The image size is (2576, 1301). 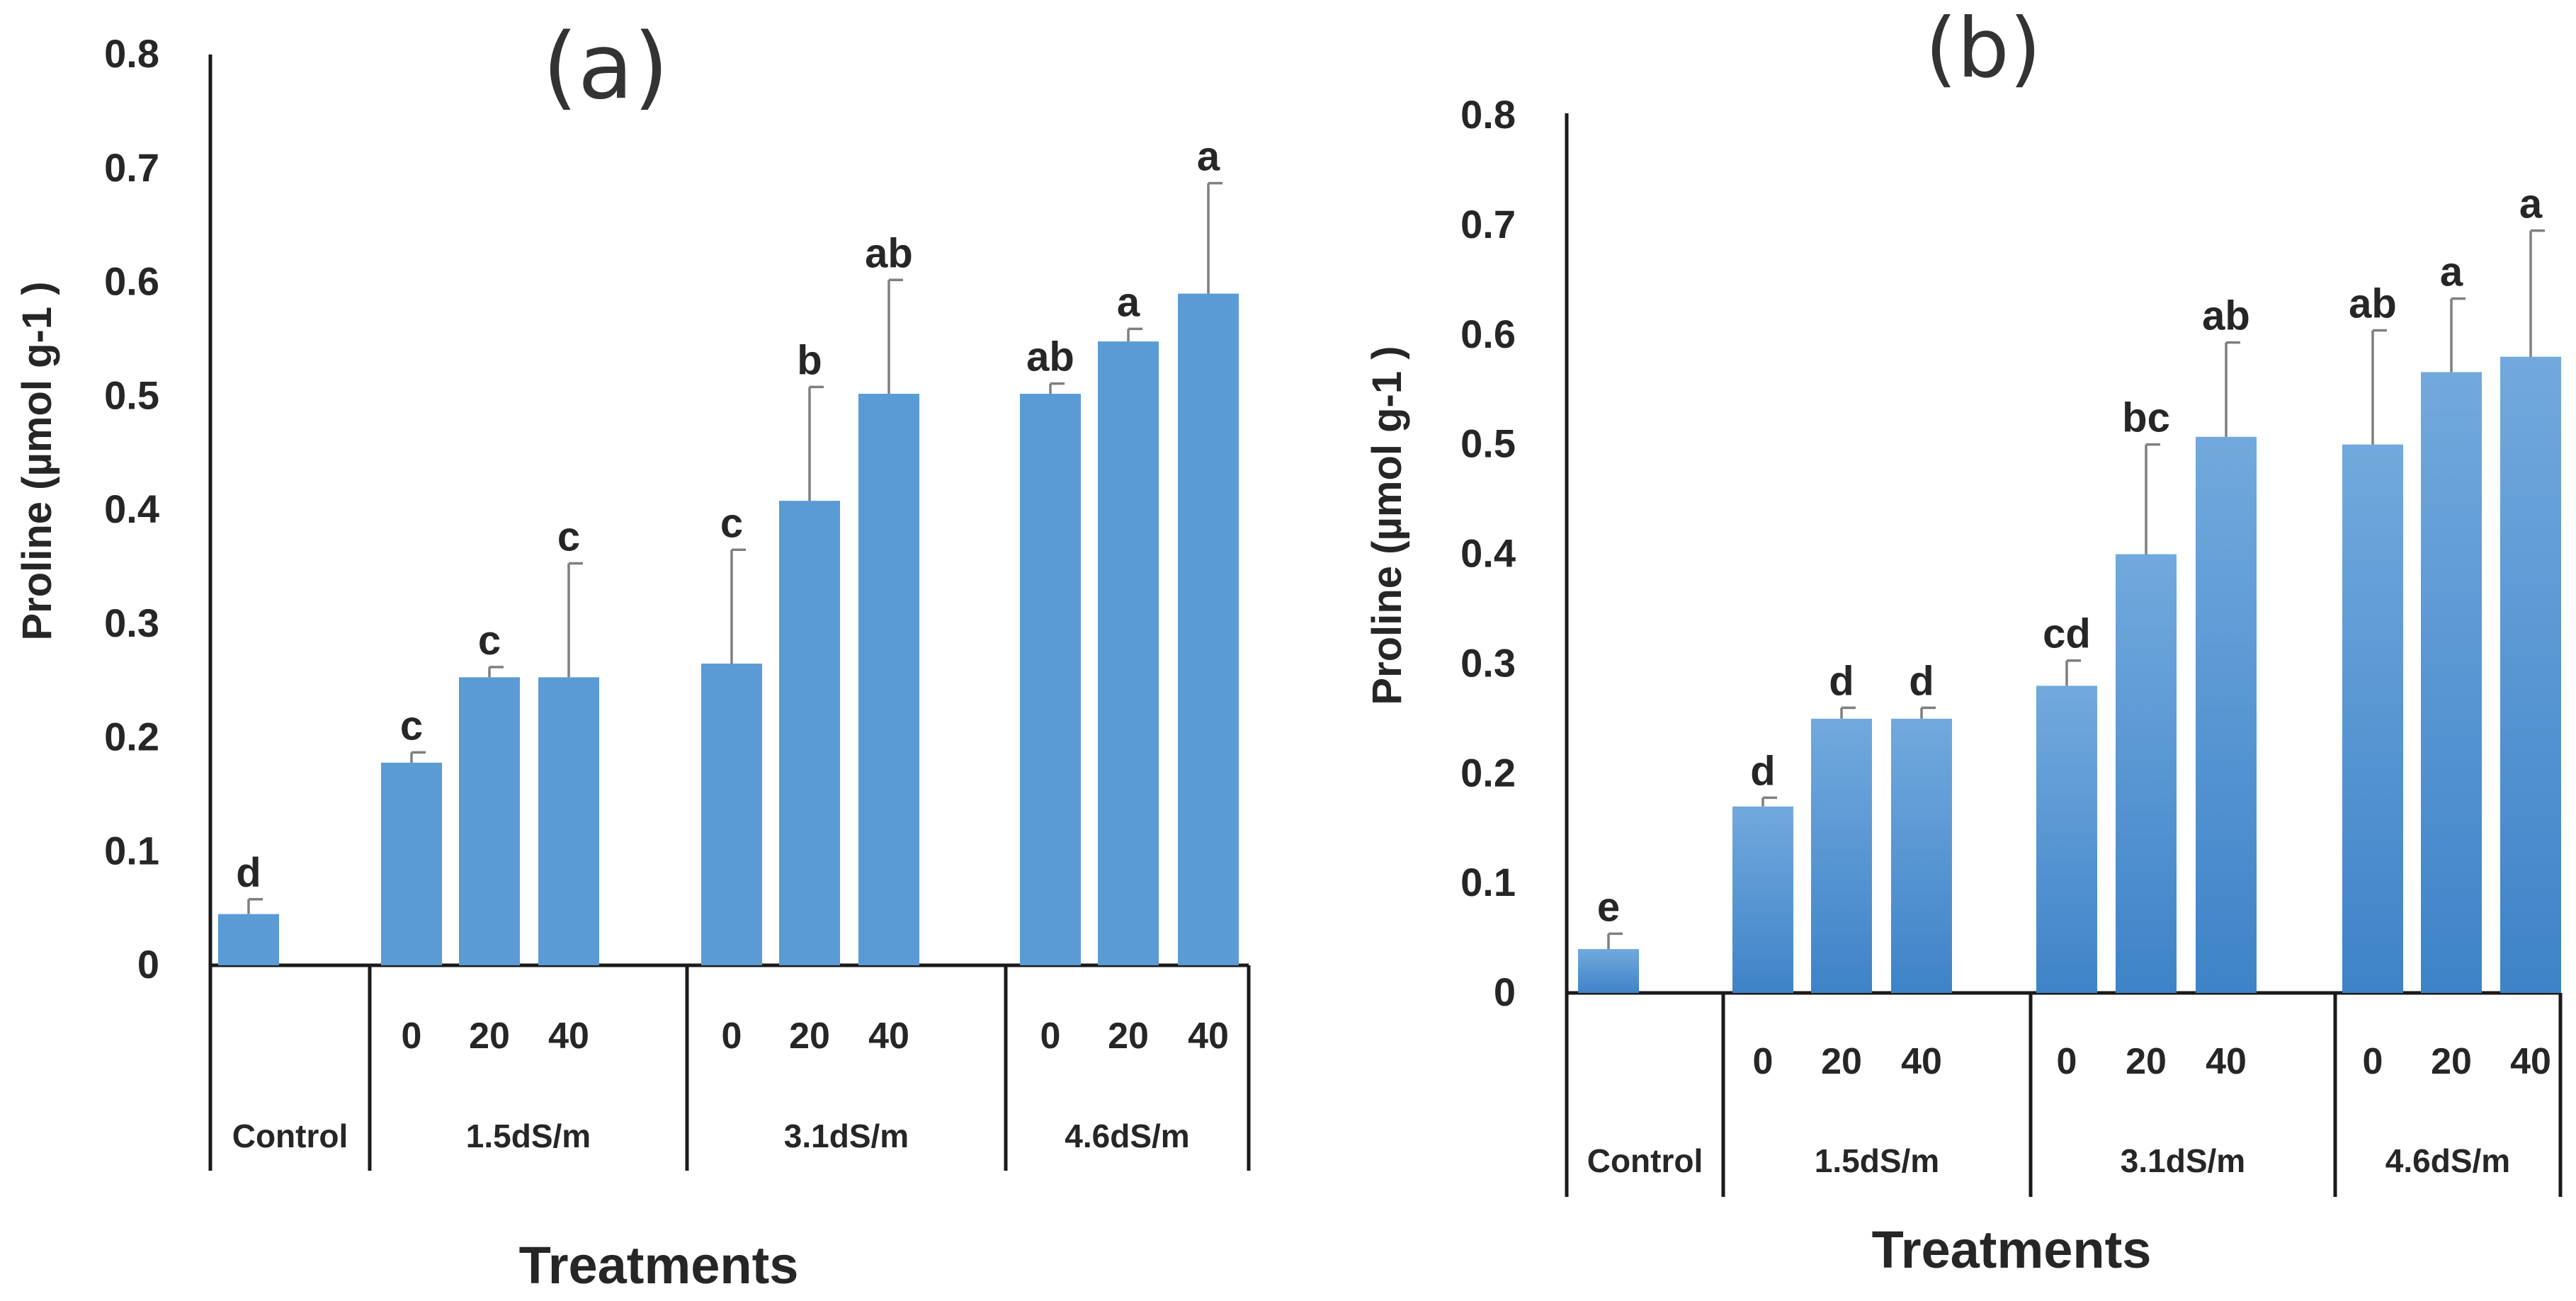 What do you see at coordinates (2146, 418) in the screenshot?
I see `significance-letter: bc` at bounding box center [2146, 418].